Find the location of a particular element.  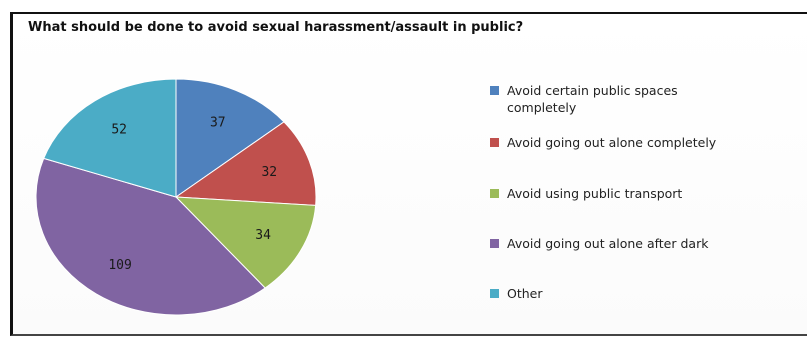

pie-data-label: 109 is located at coordinates (119, 265).